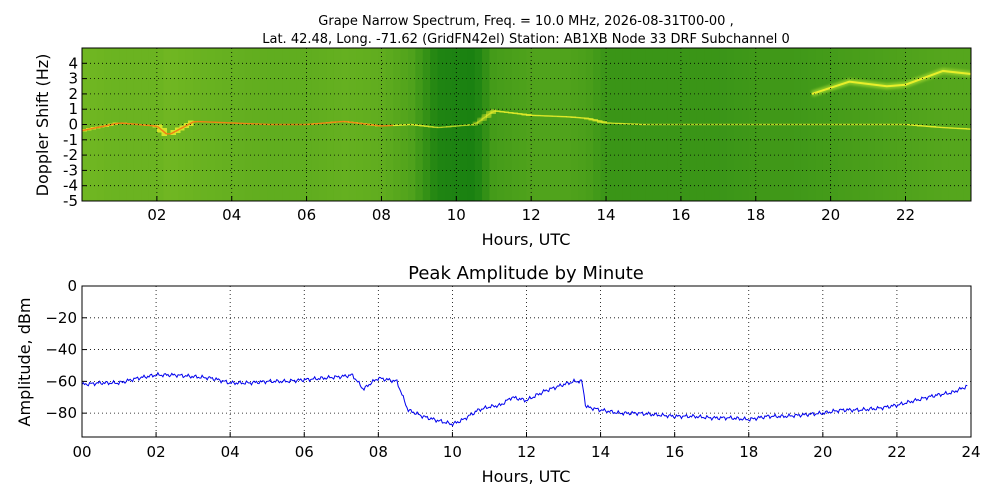  I want to click on spectrogram-x-tick-label: 04, so click(231, 215).